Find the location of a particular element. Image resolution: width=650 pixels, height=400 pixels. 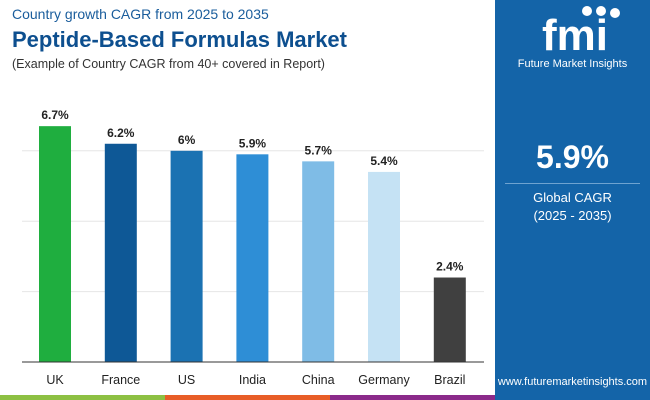

data-label: 6.2% is located at coordinates (121, 133).